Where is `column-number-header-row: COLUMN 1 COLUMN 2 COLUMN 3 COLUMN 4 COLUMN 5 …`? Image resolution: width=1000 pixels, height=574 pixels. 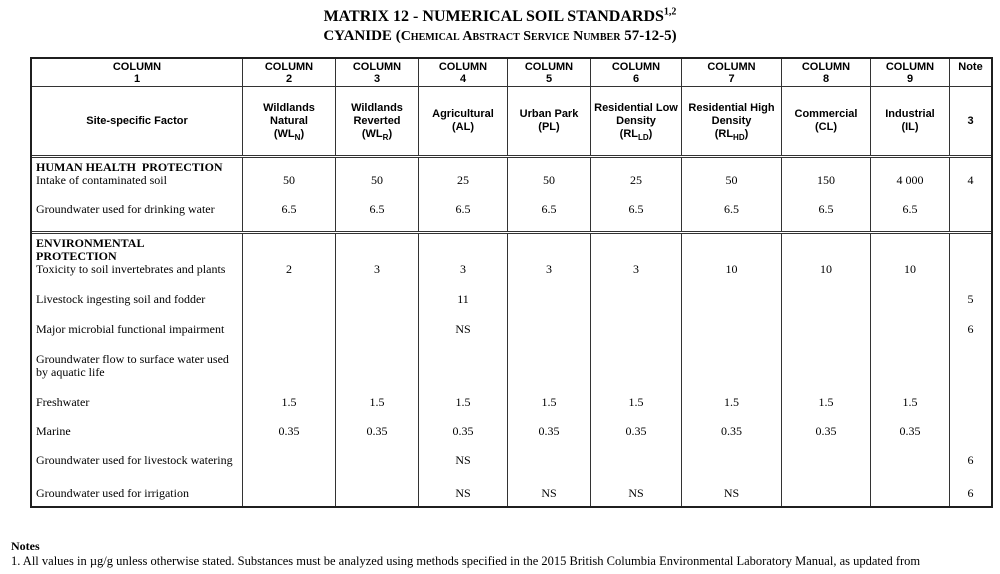
column-number-header-row: COLUMN 1 COLUMN 2 COLUMN 3 COLUMN 4 COLUMN 5 … is located at coordinates (511, 72).